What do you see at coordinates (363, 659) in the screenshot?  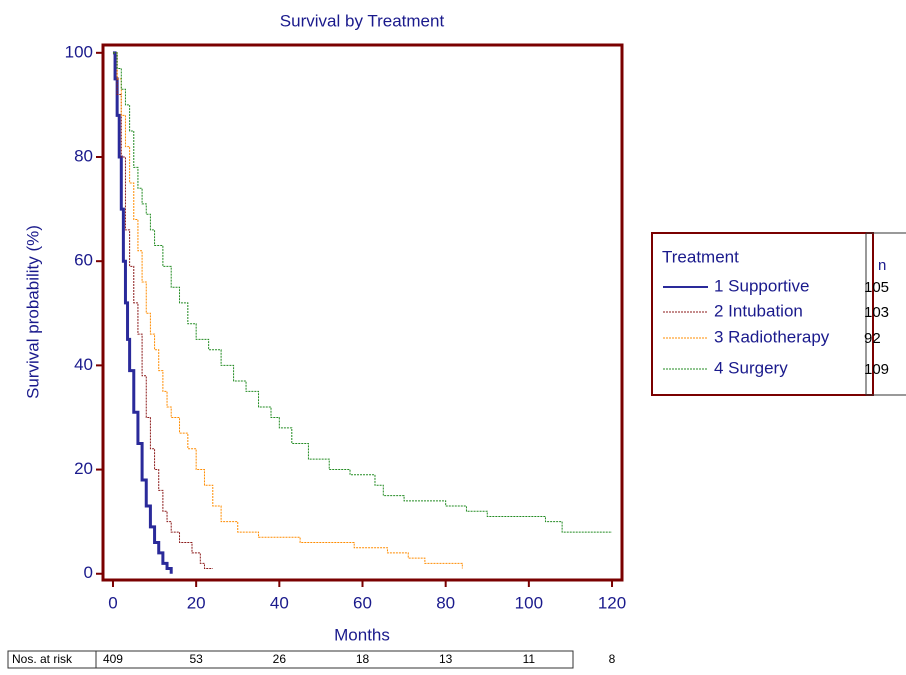 I see `at-risk-value: 18` at bounding box center [363, 659].